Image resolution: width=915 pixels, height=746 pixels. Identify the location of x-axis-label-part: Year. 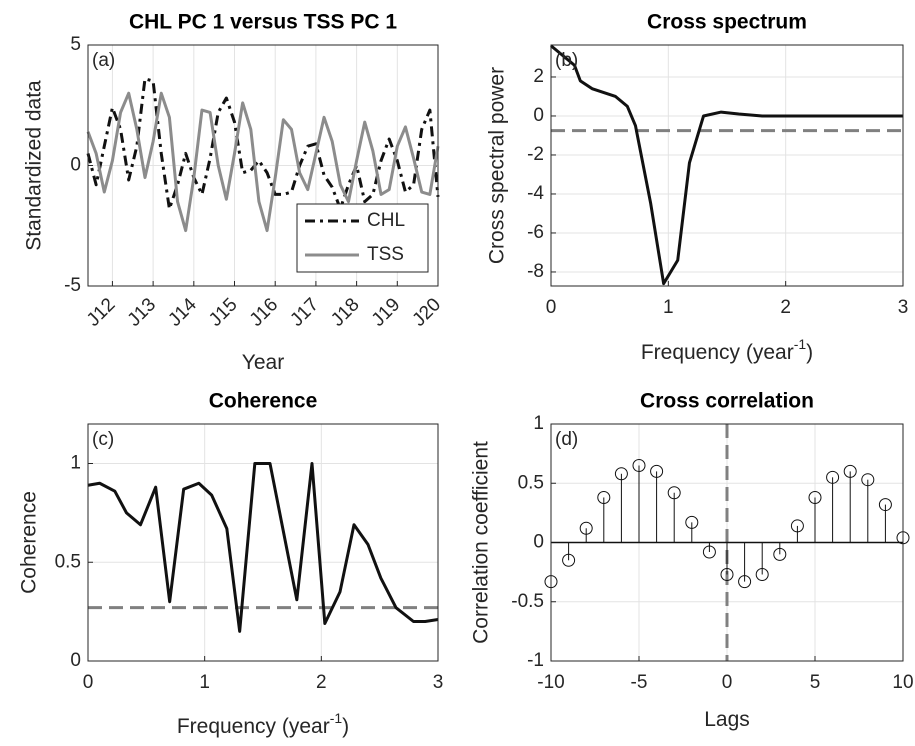
(263, 362).